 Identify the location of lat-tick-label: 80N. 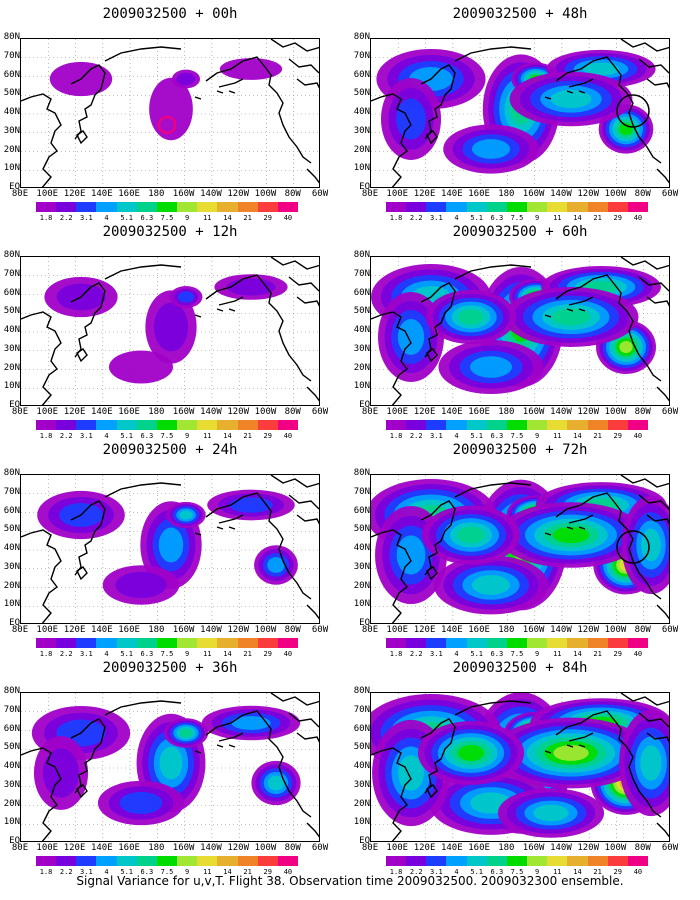
(11, 691).